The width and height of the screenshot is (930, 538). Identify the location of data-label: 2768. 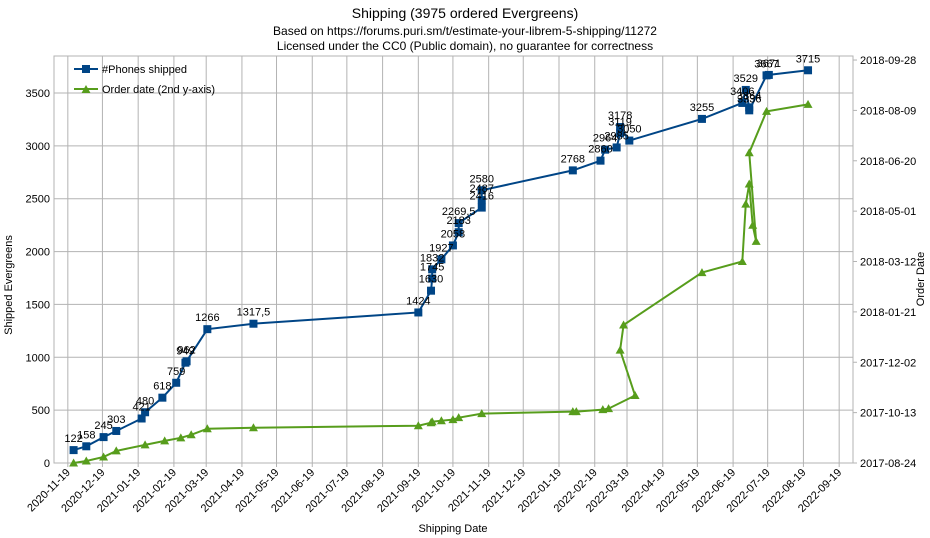
(573, 159).